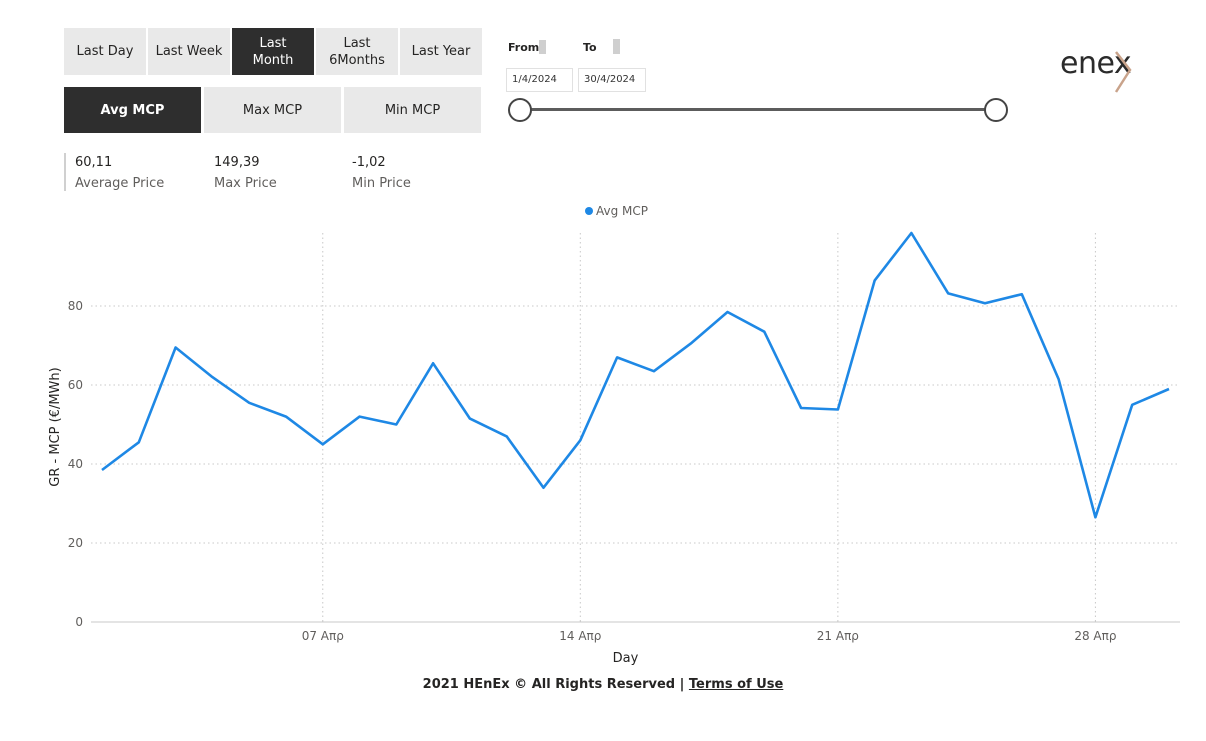  I want to click on average-price-label: Average Price, so click(120, 183).